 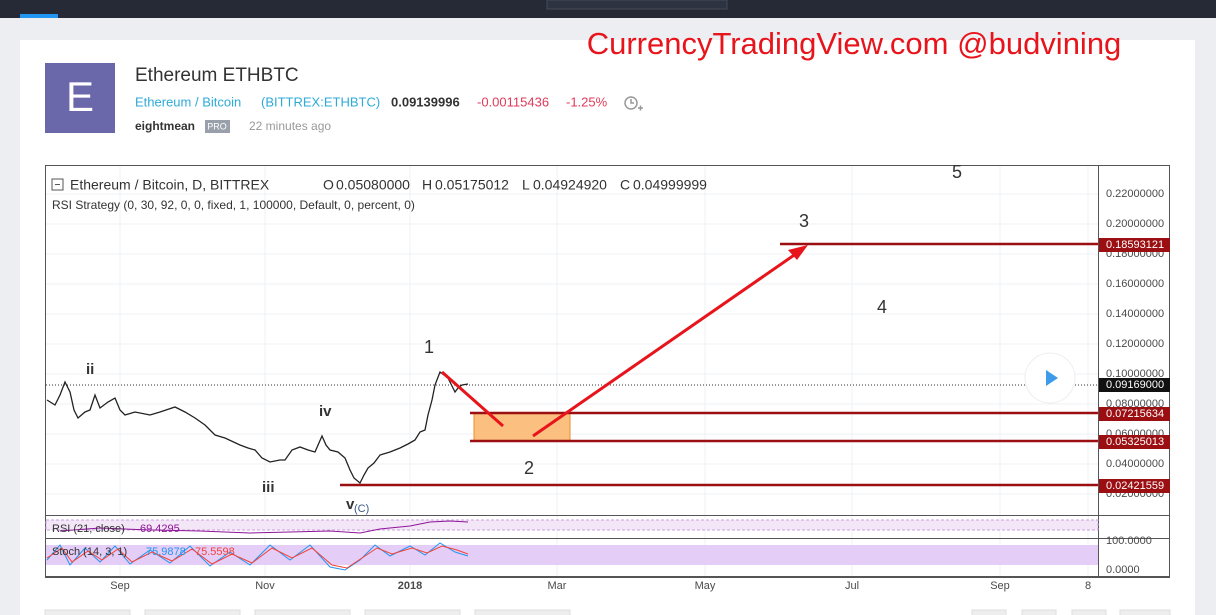 I want to click on alert-icon, so click(x=633, y=103).